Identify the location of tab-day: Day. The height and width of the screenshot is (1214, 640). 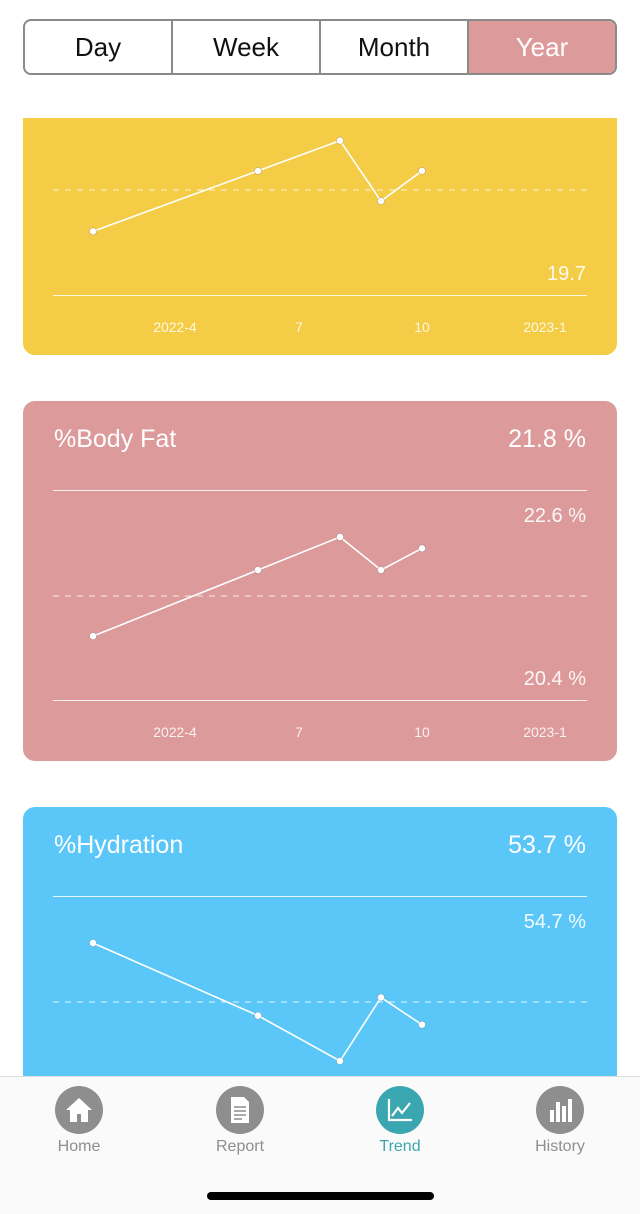
(99, 47).